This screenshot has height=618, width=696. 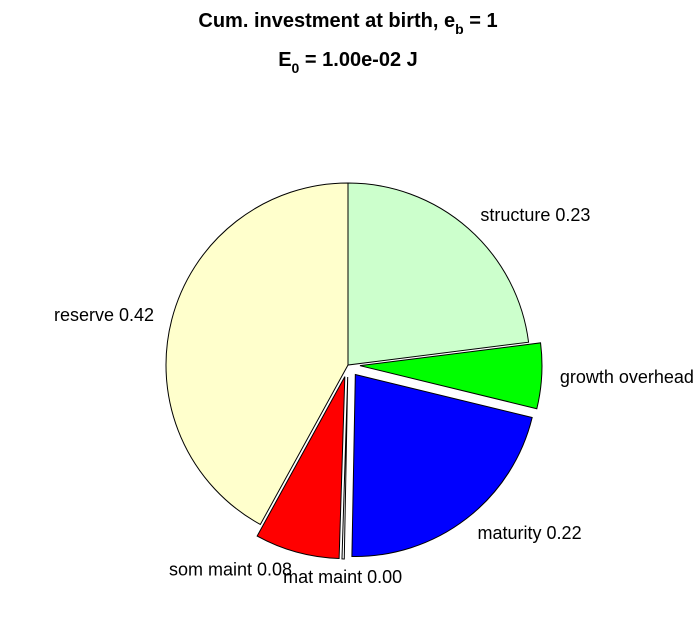 I want to click on pie-label-maturity: maturity 0.22, so click(x=530, y=533).